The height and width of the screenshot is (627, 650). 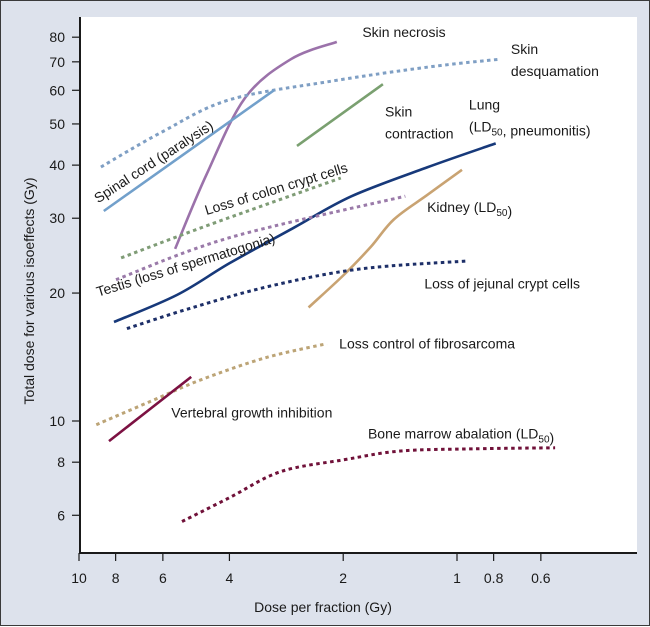 What do you see at coordinates (524, 49) in the screenshot?
I see `curve-label-skin-desquamation: Skin` at bounding box center [524, 49].